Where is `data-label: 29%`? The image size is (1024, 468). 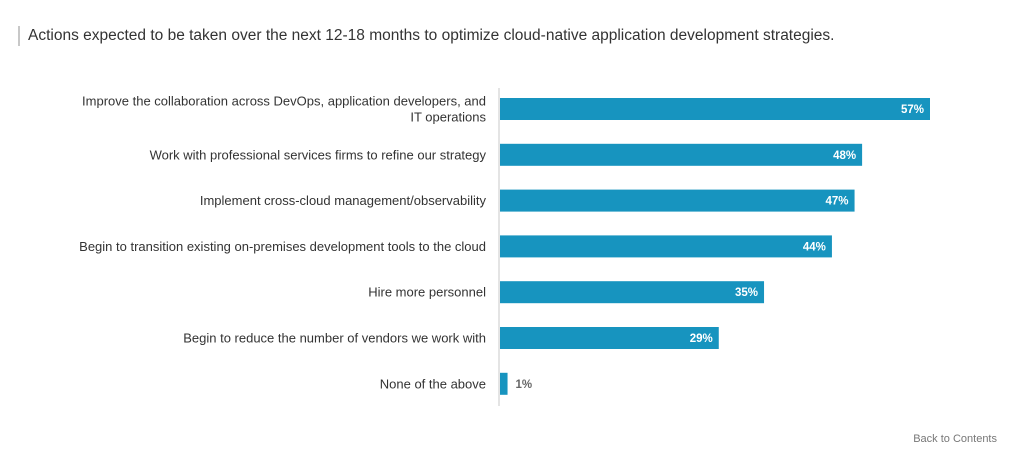
data-label: 29% is located at coordinates (701, 339).